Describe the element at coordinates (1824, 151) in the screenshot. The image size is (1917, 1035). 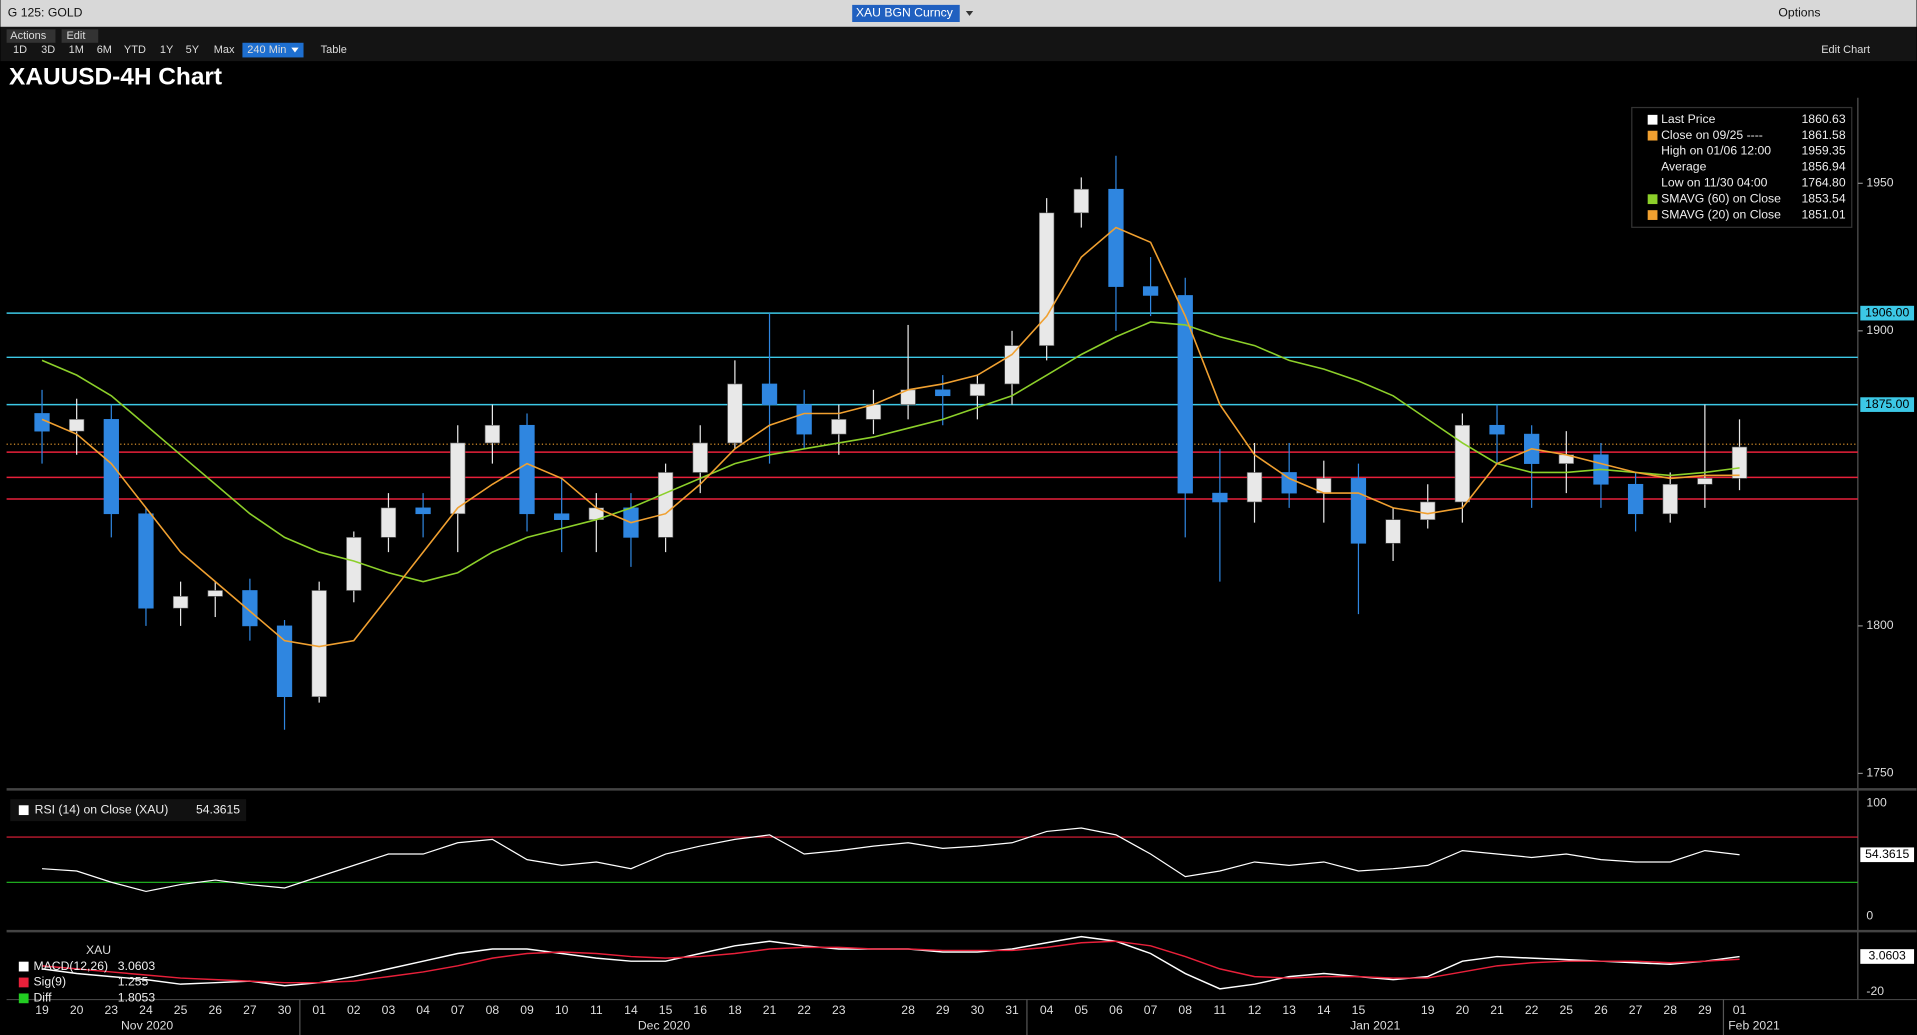
I see `legend-value: 1959.35` at that location.